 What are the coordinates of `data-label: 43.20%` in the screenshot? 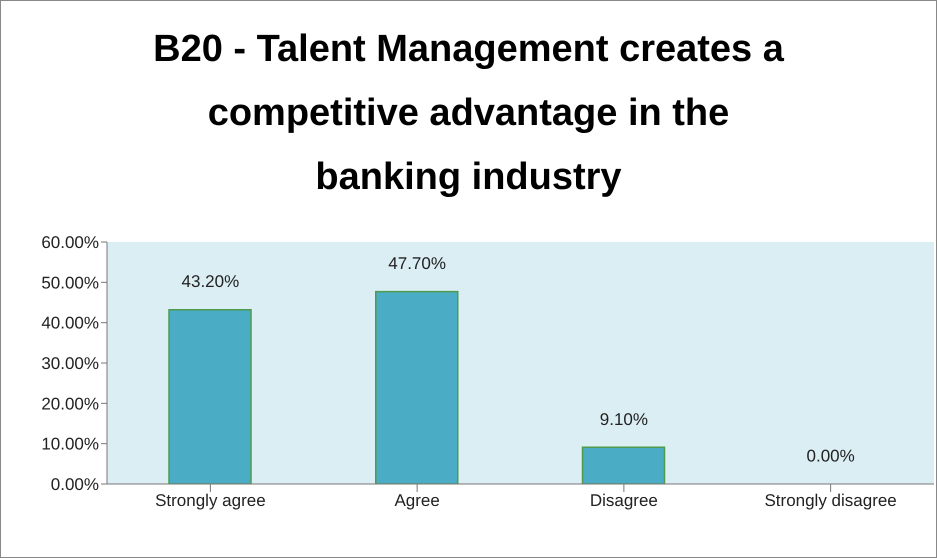 It's located at (211, 282).